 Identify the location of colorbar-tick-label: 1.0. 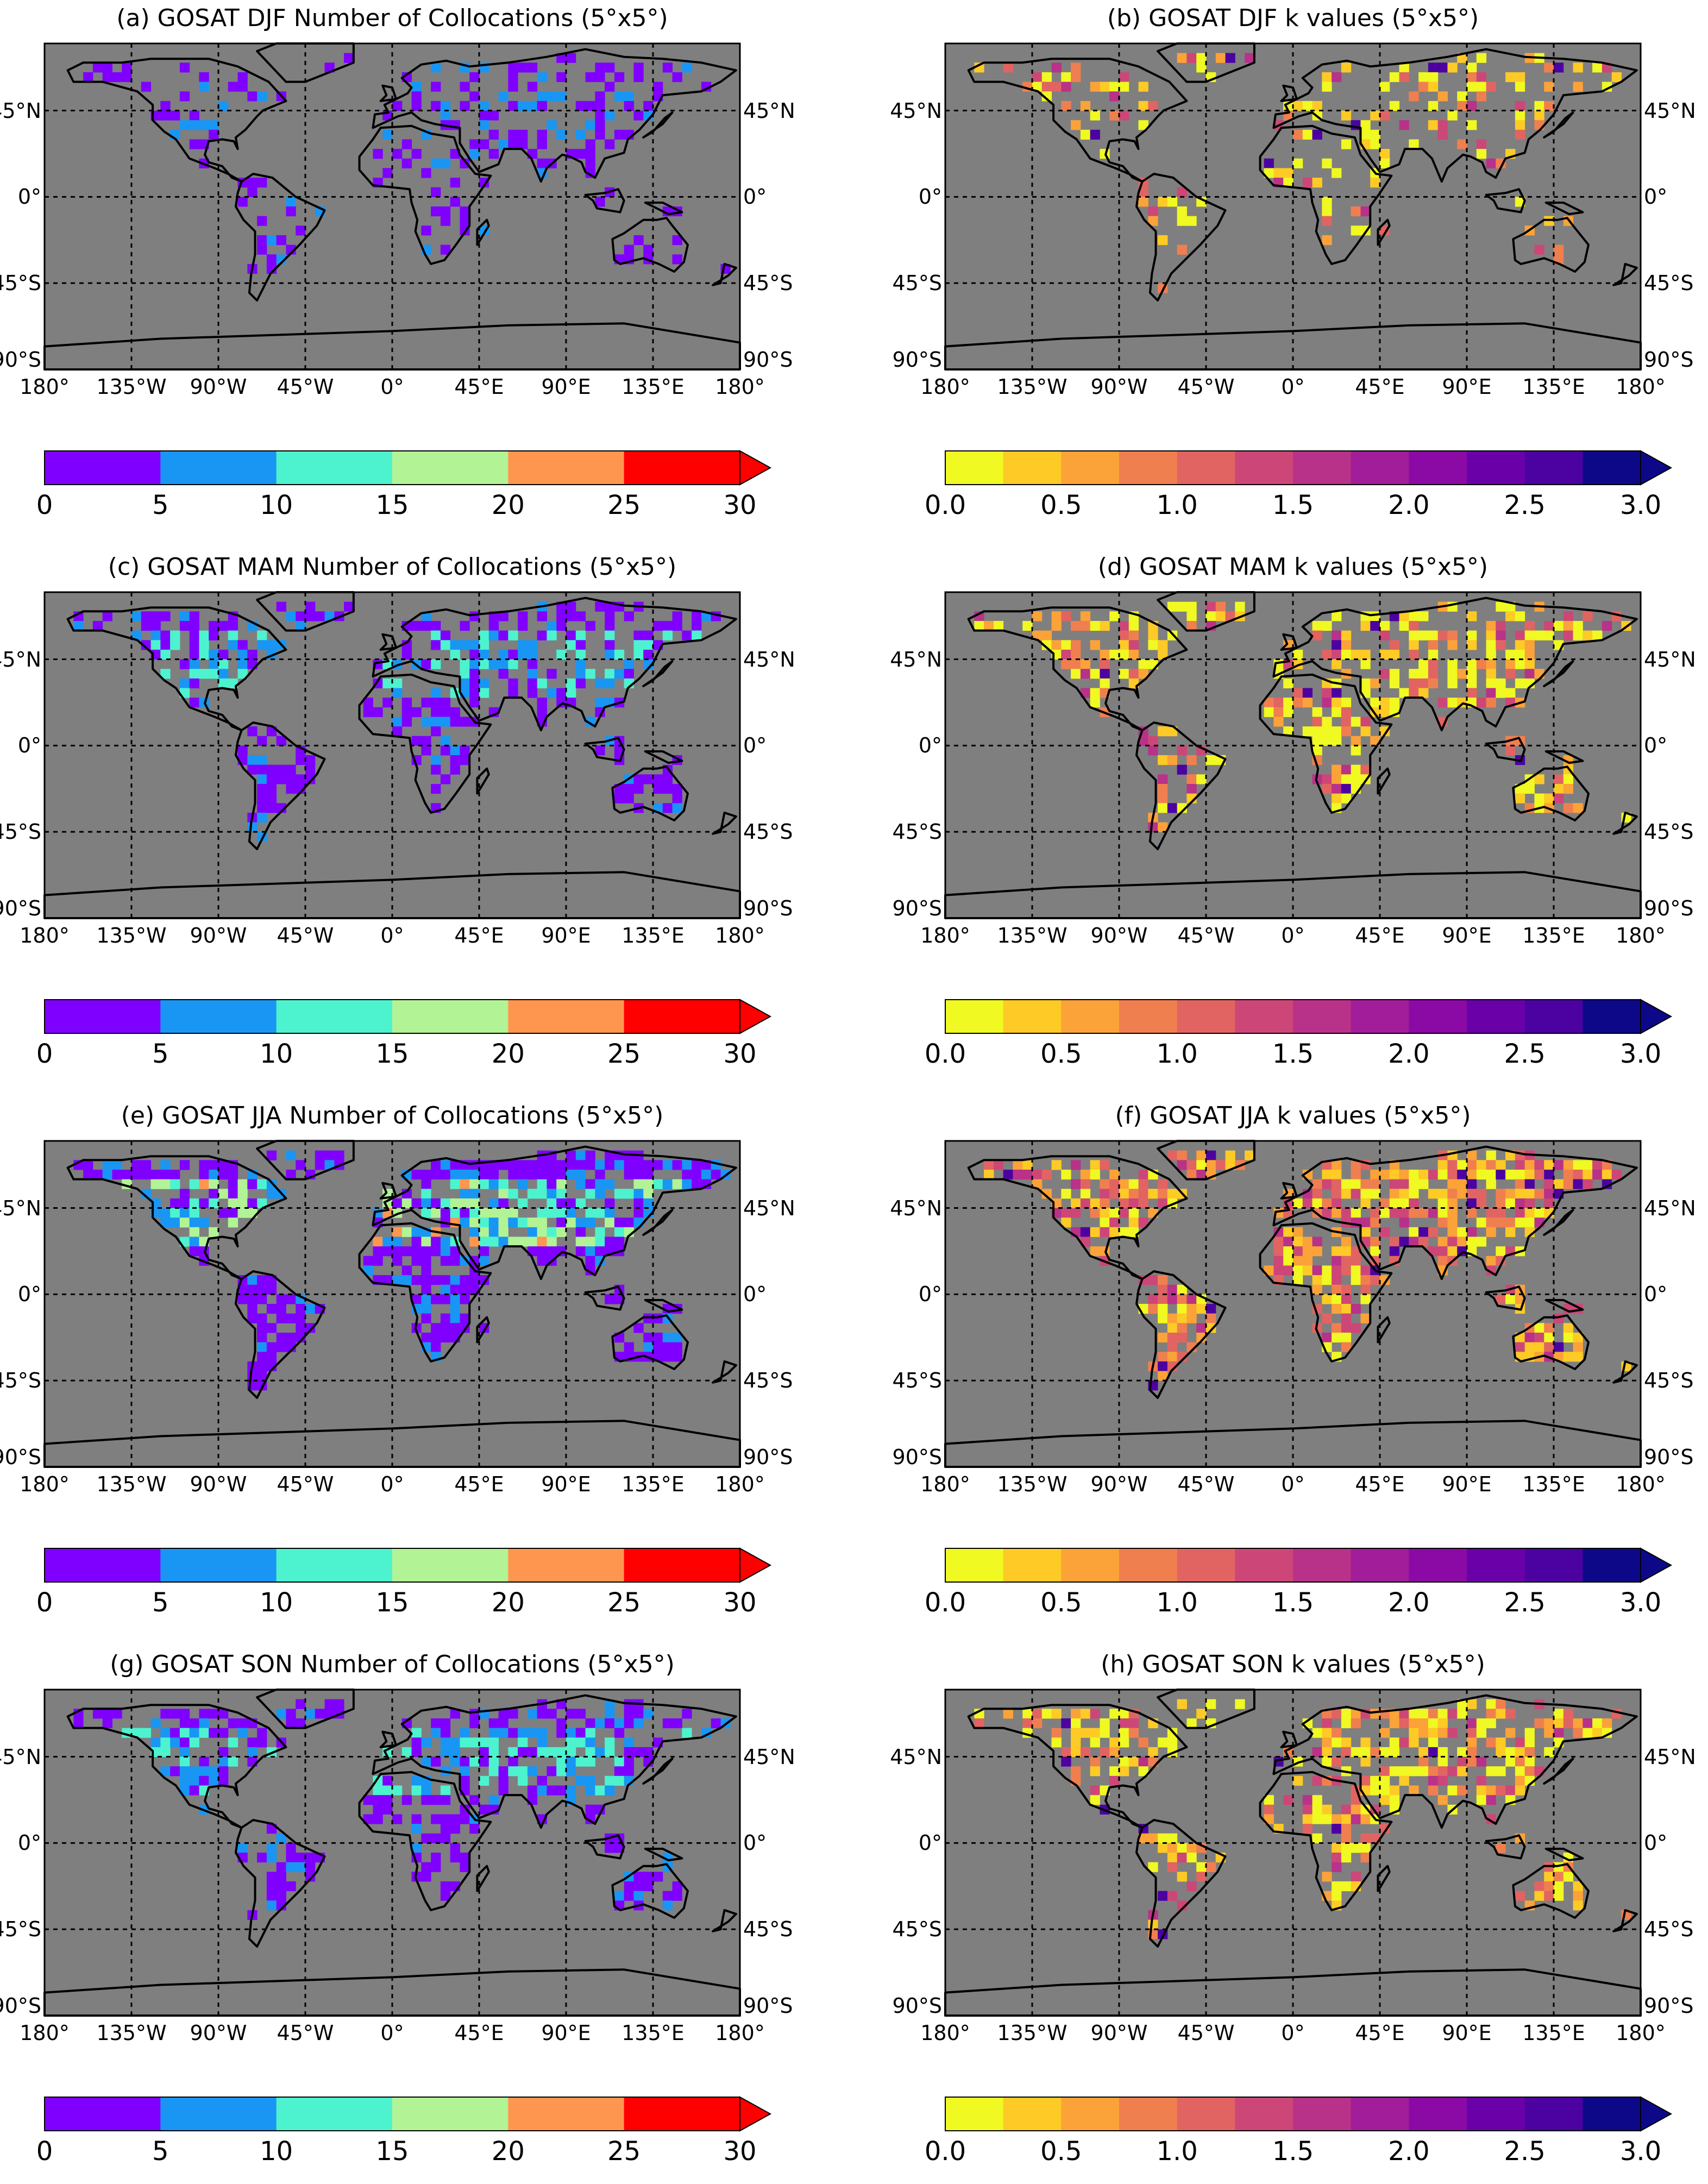
(1177, 505).